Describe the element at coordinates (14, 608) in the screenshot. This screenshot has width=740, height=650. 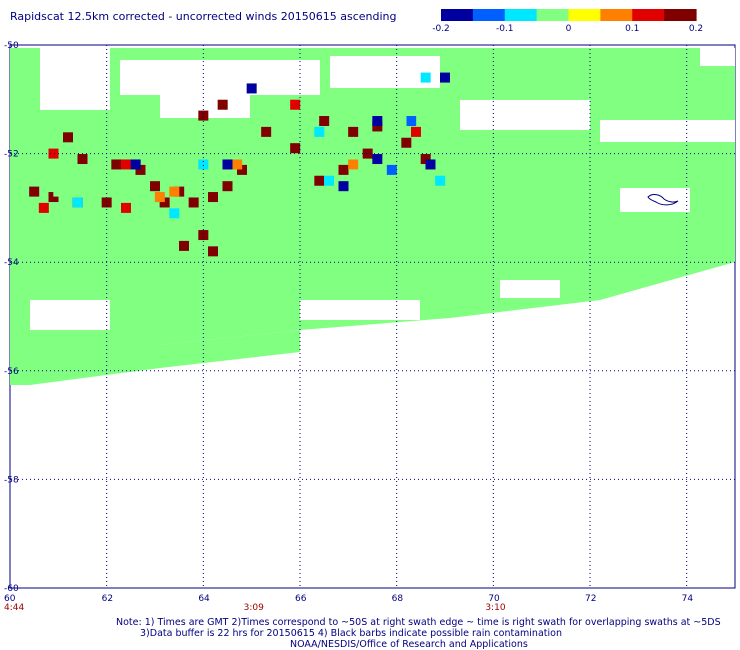
I see `time-label: 4:44` at that location.